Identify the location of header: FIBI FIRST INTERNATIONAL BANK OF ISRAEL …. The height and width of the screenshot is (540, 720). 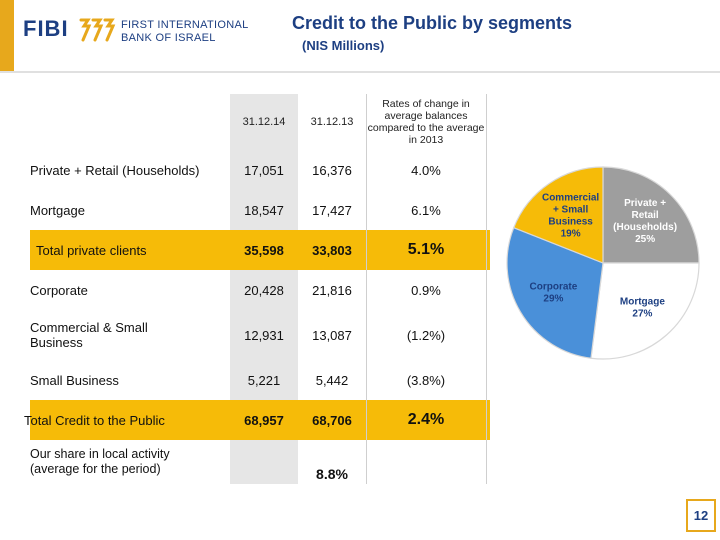
(360, 36).